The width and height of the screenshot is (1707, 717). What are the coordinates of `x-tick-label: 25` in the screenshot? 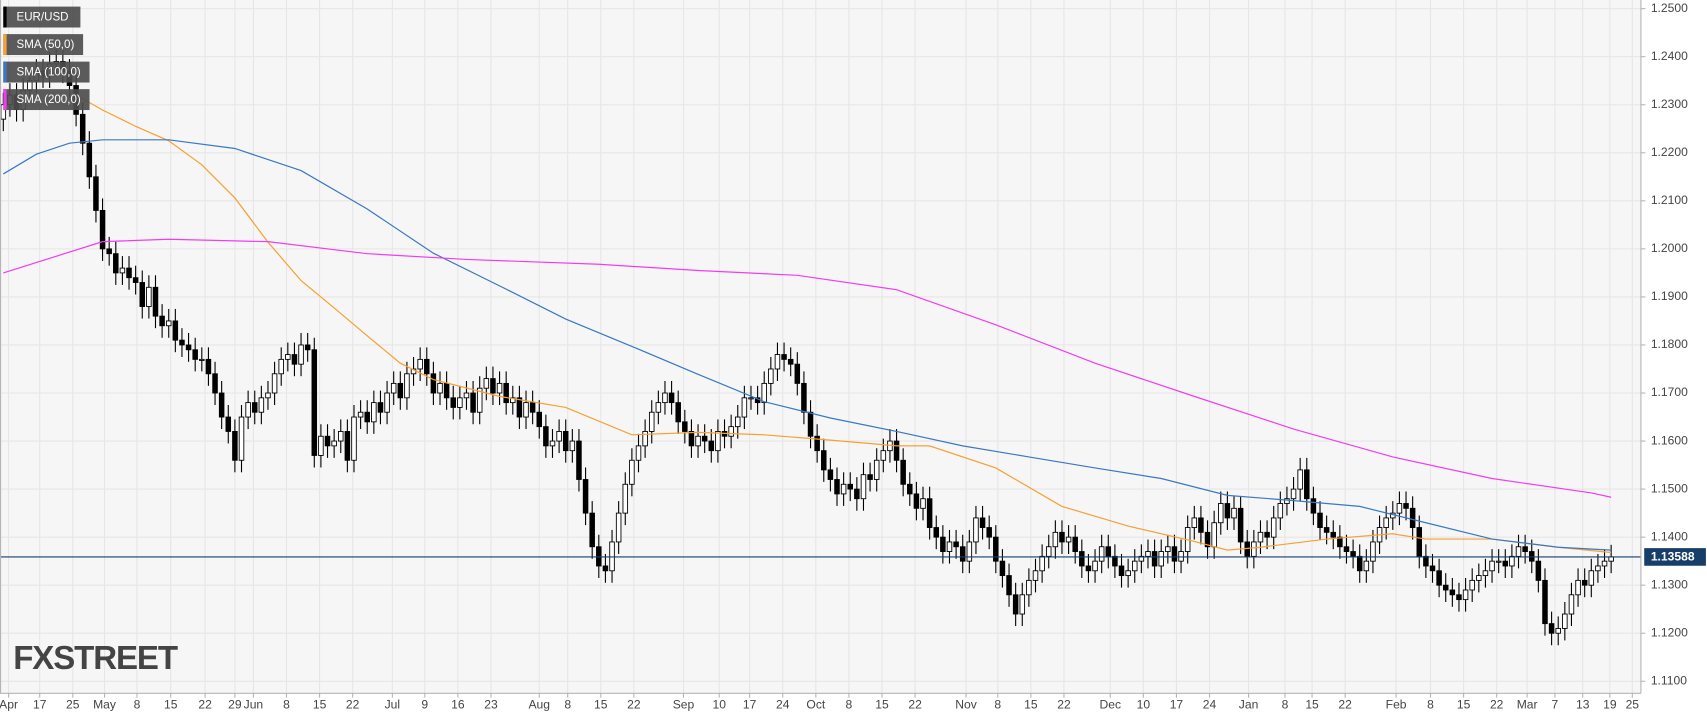 It's located at (73, 705).